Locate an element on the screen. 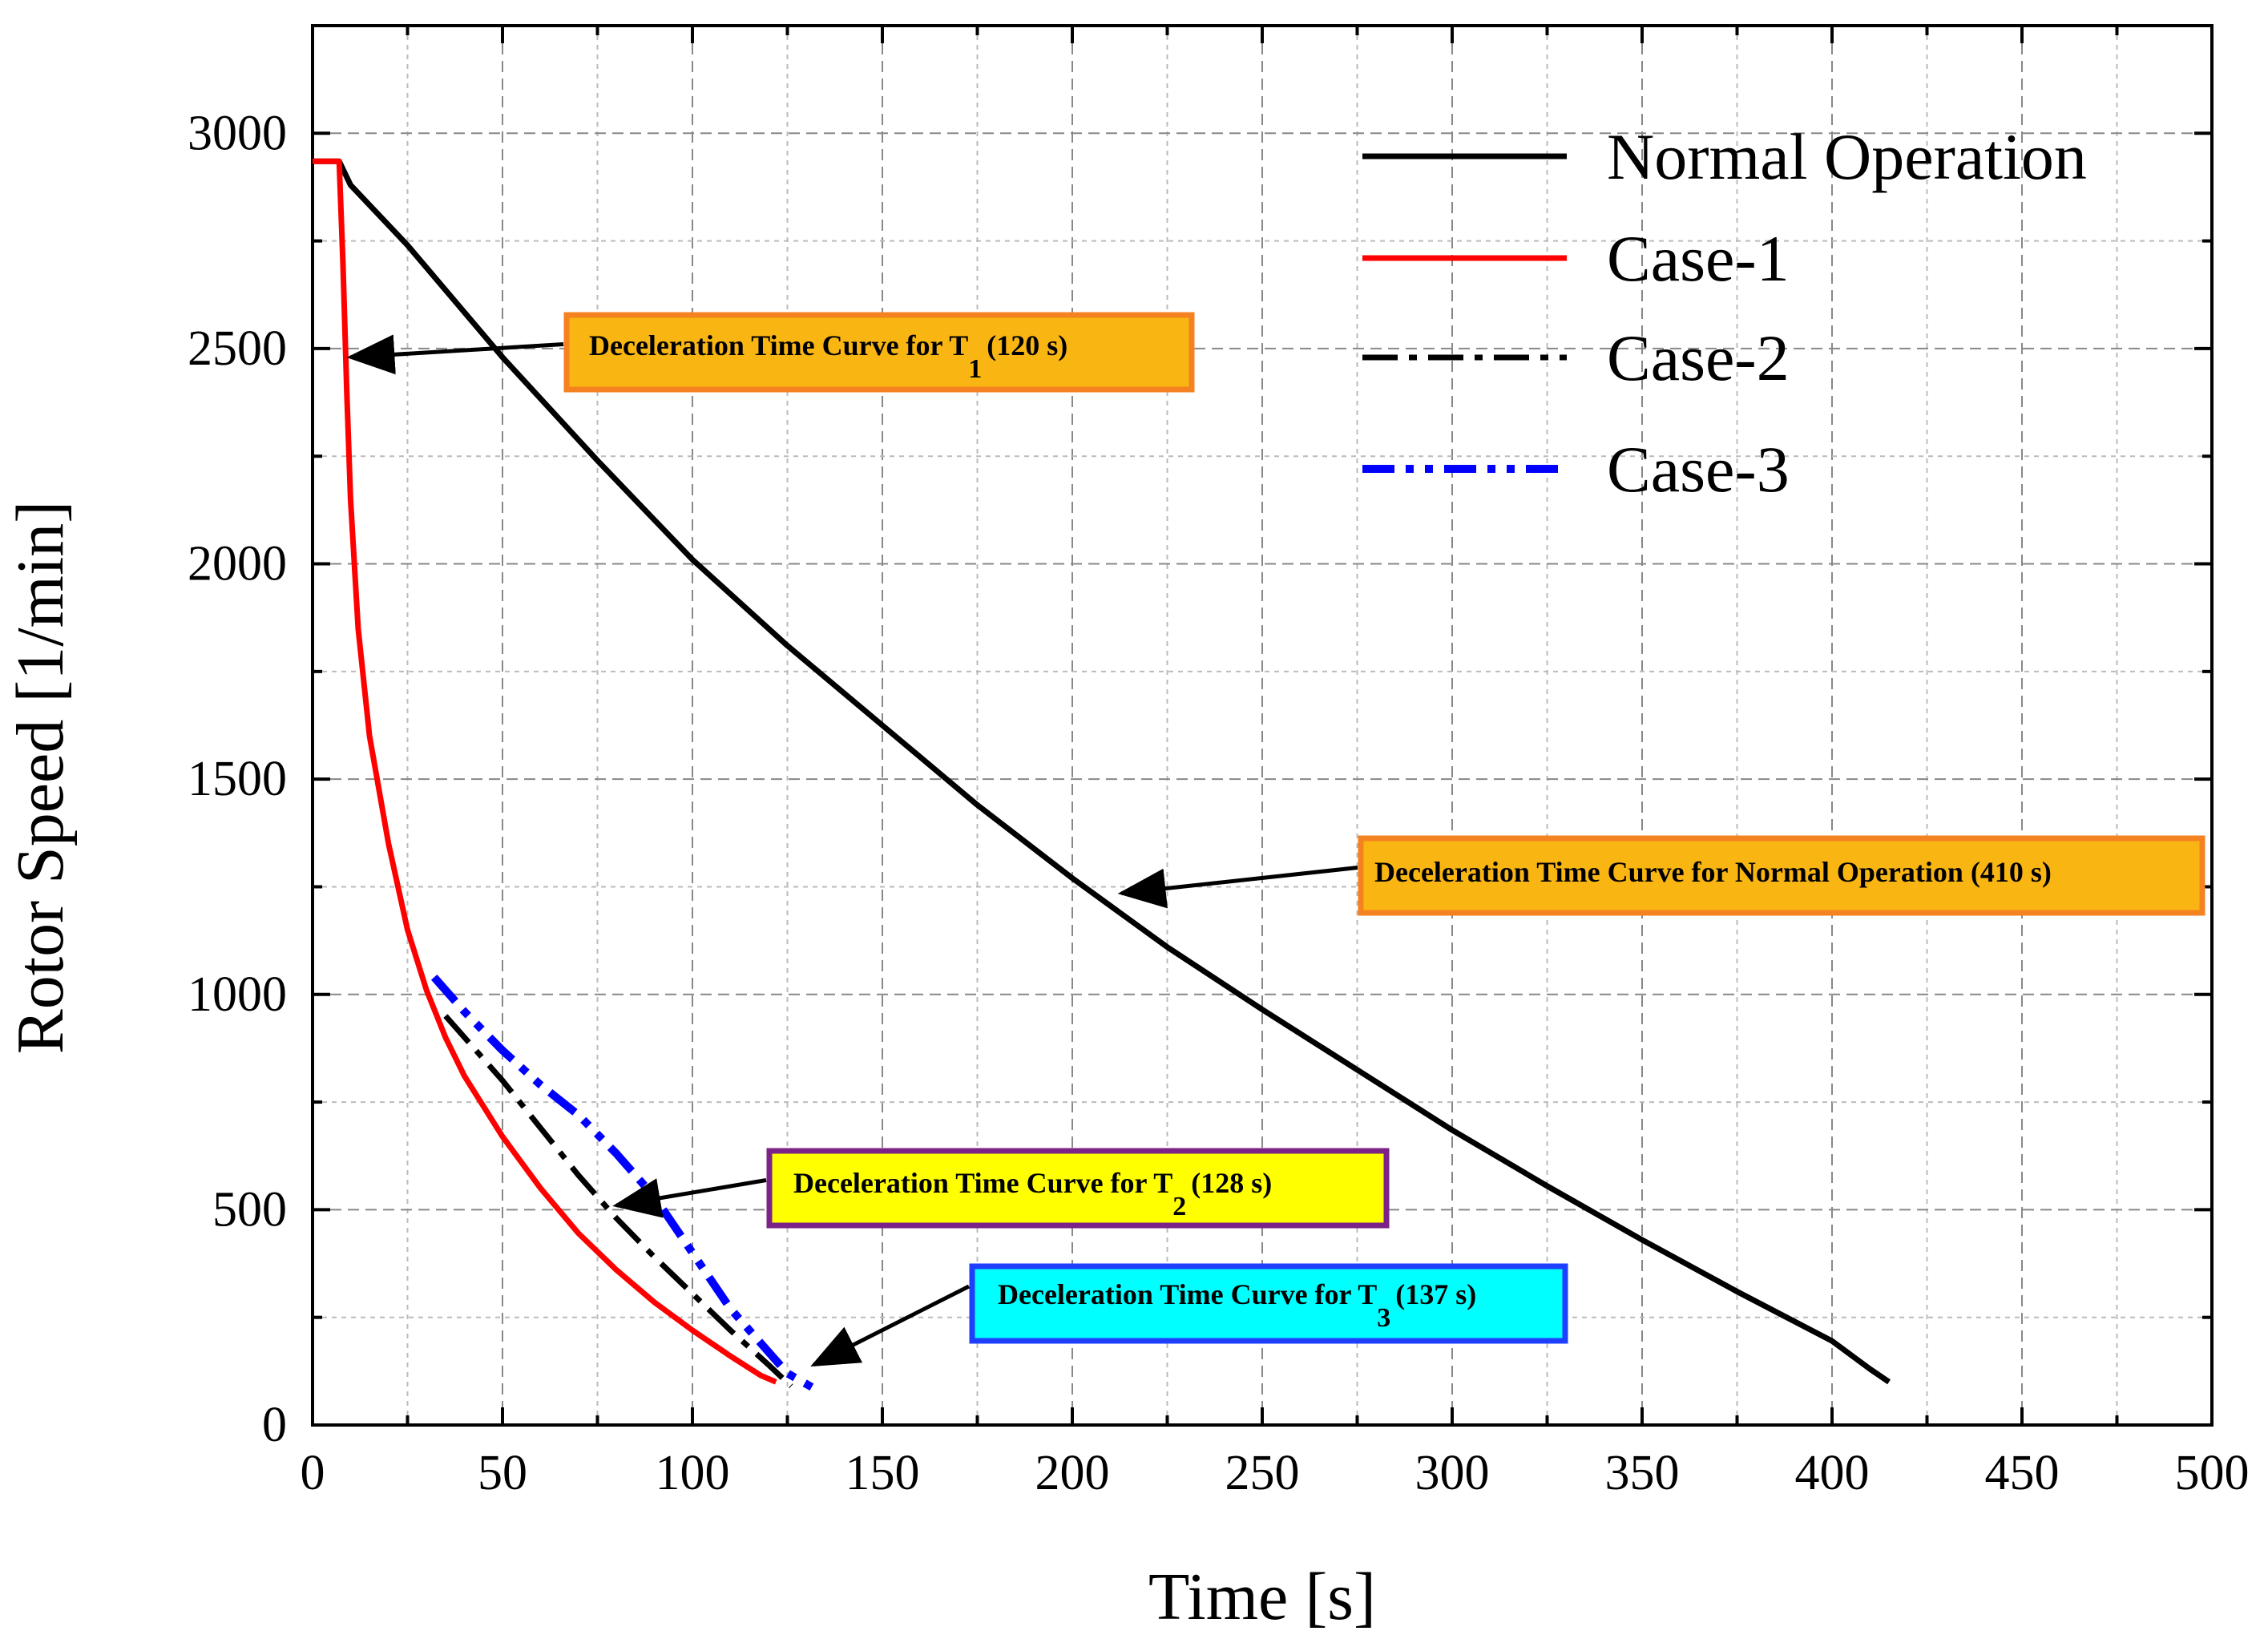  legend-label: Case-3 is located at coordinates (1698, 469).